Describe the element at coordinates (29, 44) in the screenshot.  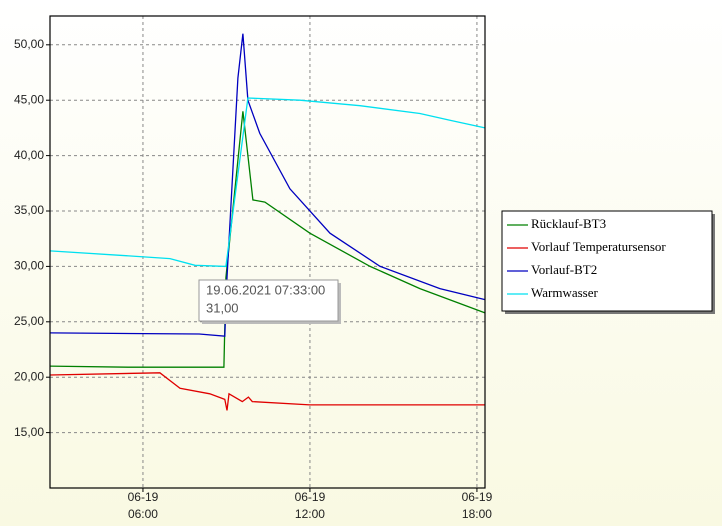
I see `y-tick-label: 50,00` at that location.